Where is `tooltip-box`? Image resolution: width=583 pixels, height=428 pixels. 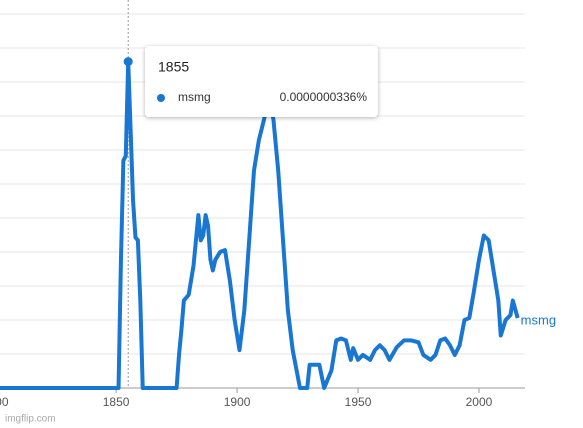 tooltip-box is located at coordinates (261, 81).